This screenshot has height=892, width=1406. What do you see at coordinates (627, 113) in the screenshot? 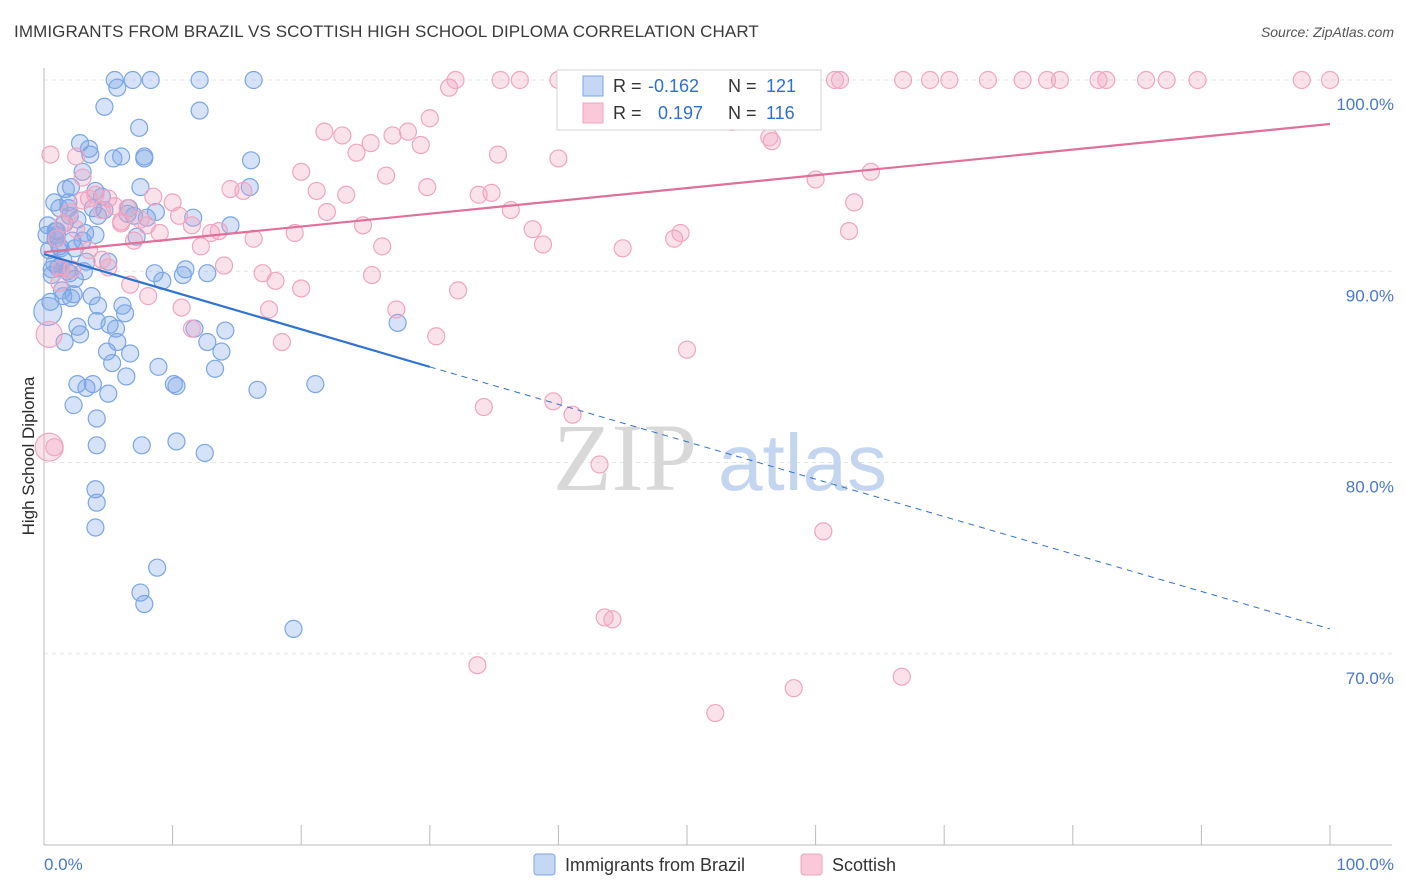
I see `legend-r-label-2: R =` at bounding box center [627, 113].